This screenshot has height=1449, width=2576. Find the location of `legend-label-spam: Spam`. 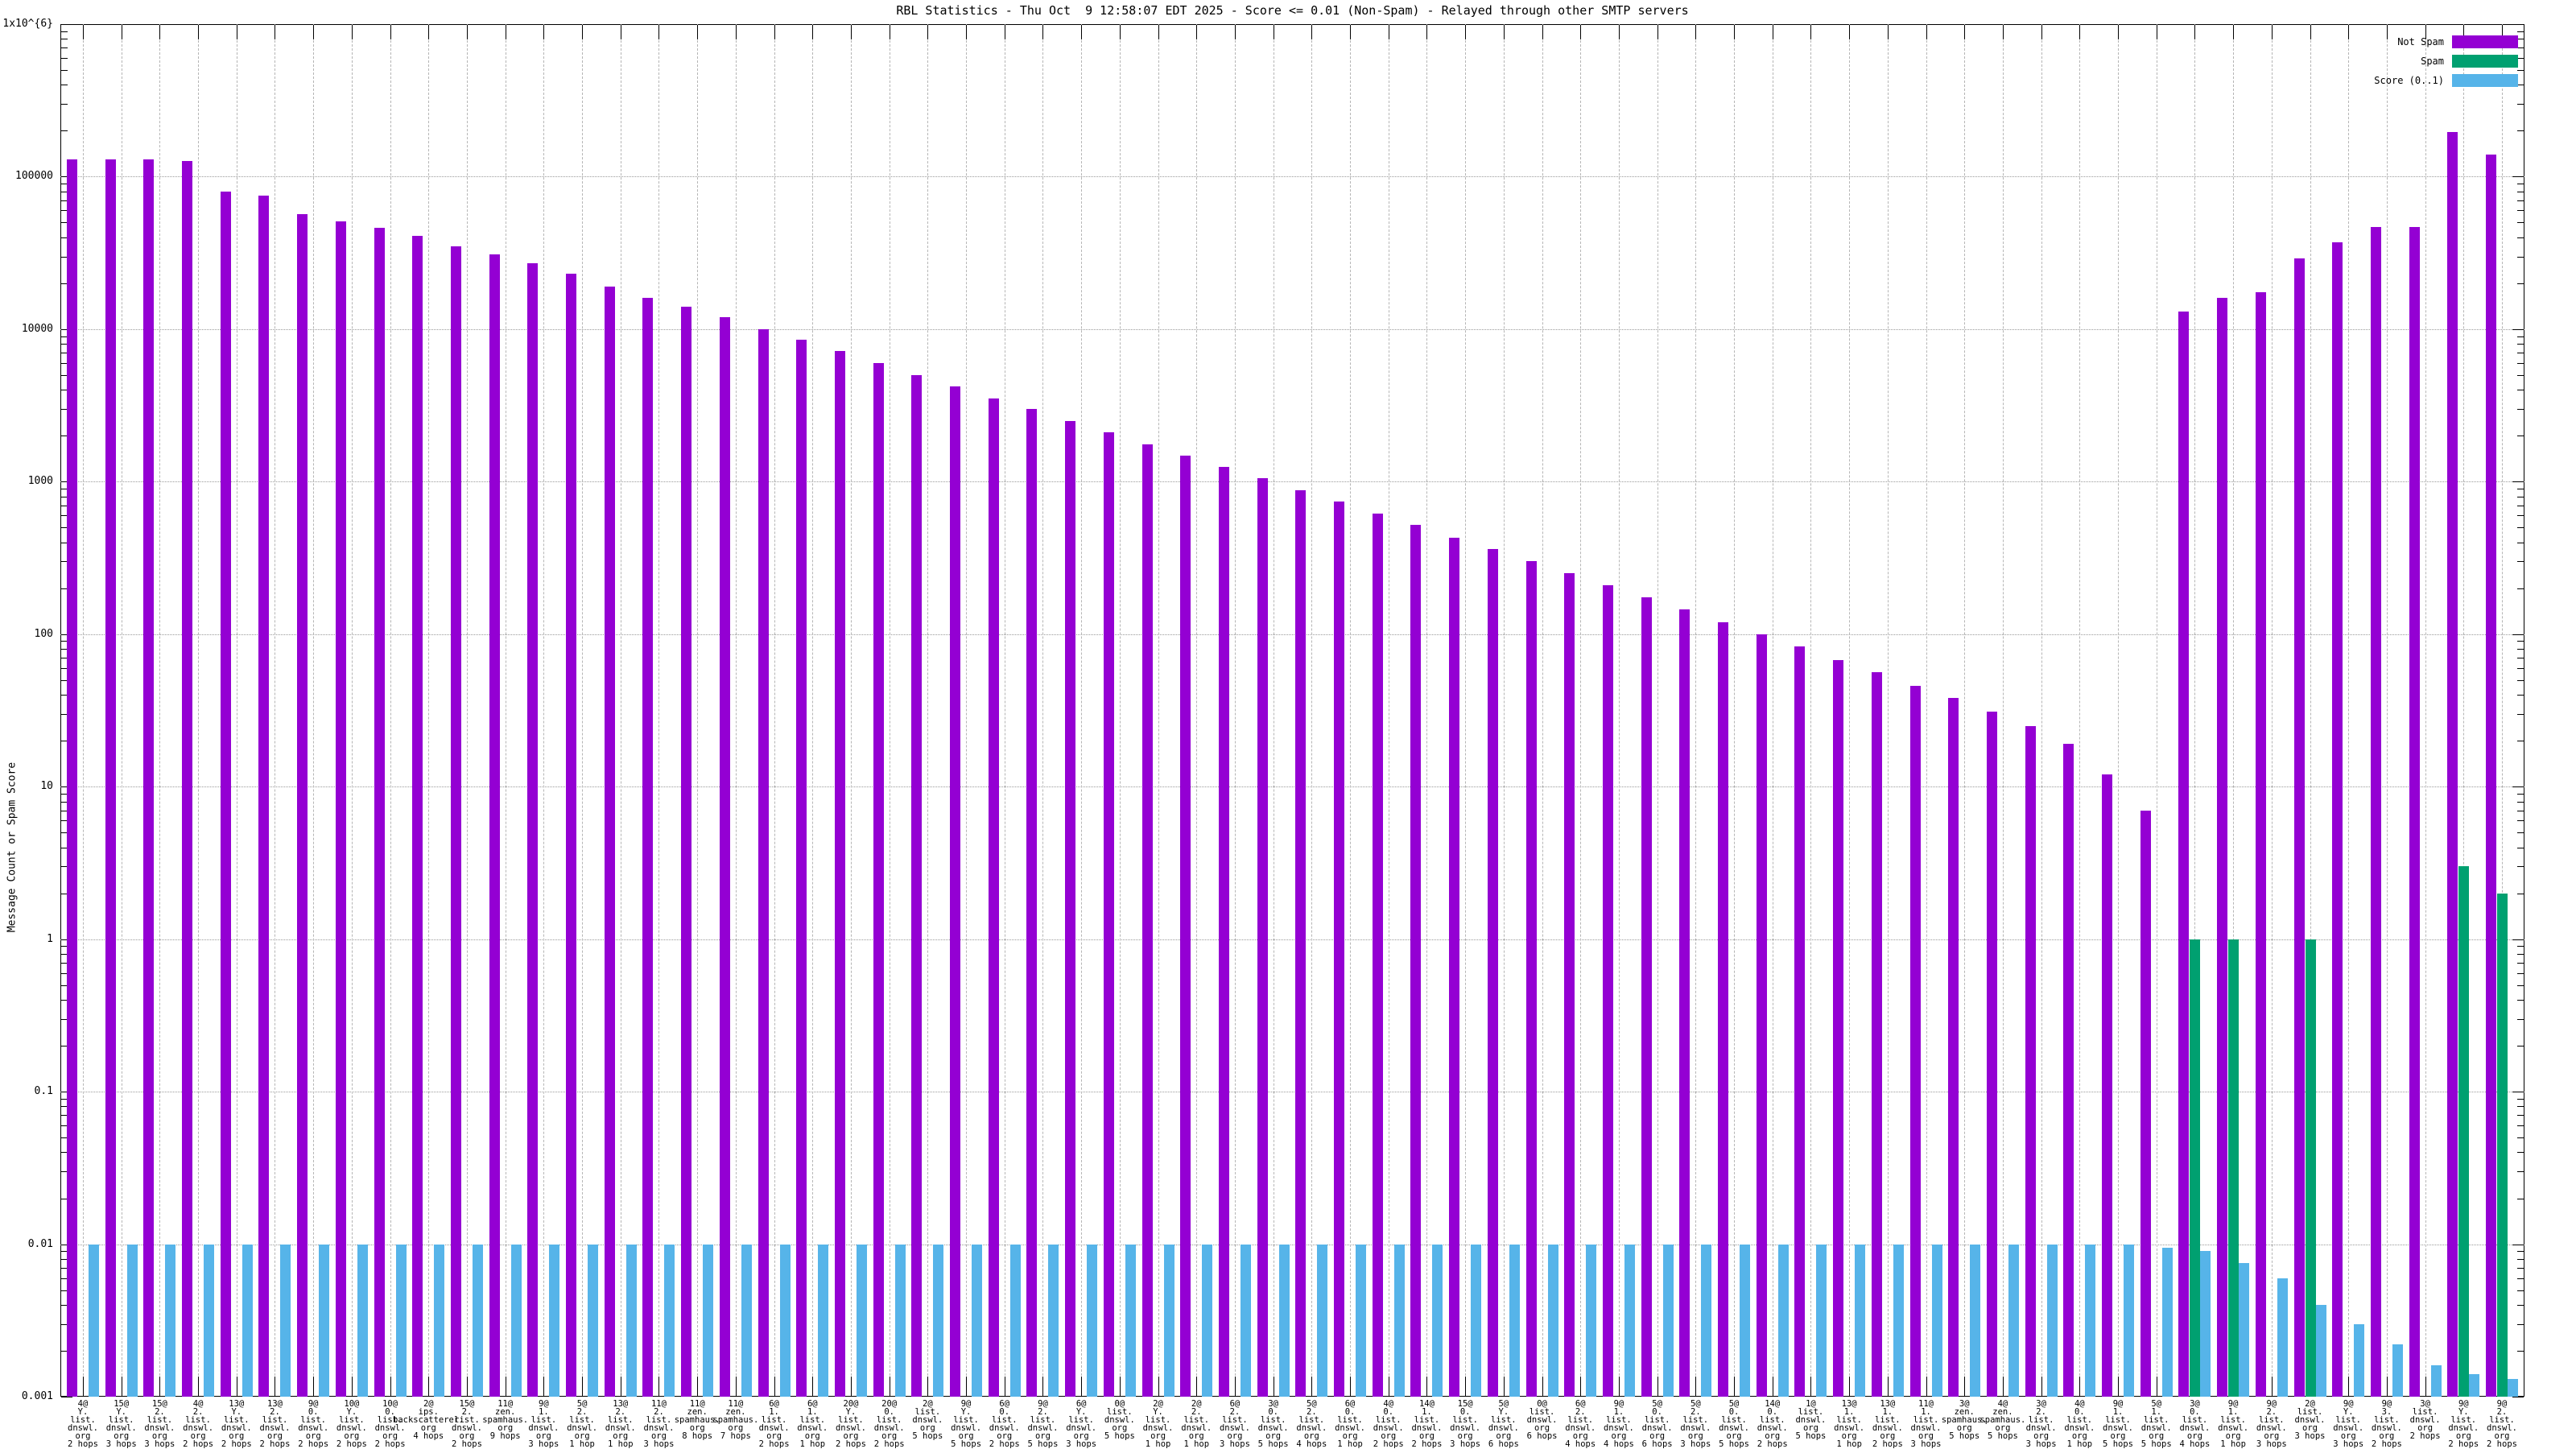

legend-label-spam: Spam is located at coordinates (2432, 61).